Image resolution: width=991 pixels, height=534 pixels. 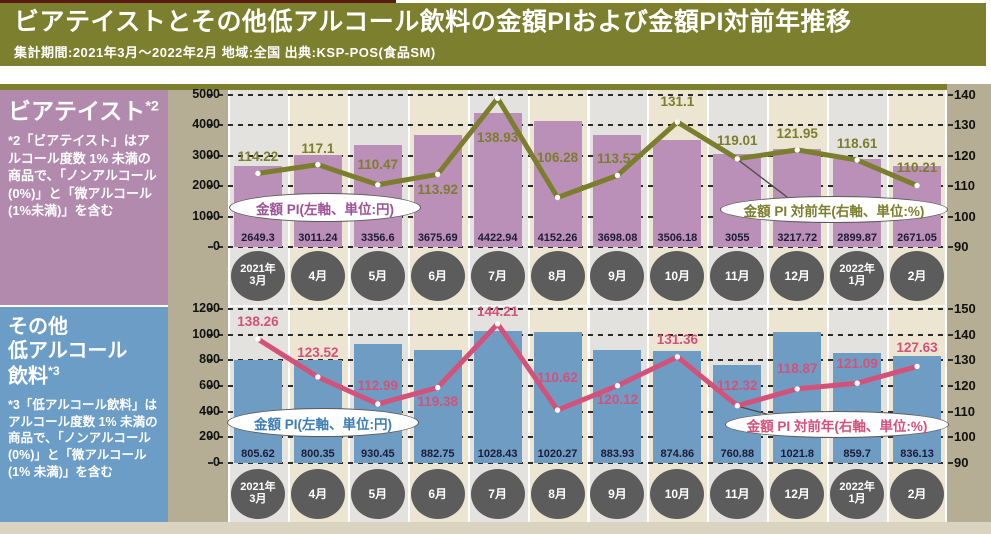 I want to click on month-label-circle: 7月, so click(x=497, y=494).